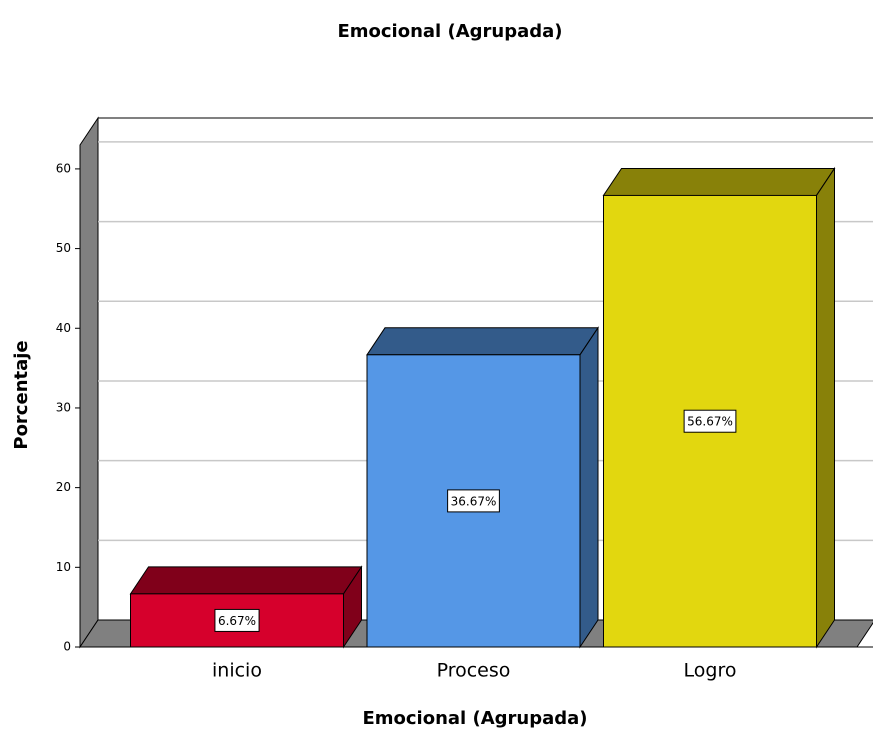 The image size is (873, 731). What do you see at coordinates (63, 407) in the screenshot?
I see `y-tick-label: 30` at bounding box center [63, 407].